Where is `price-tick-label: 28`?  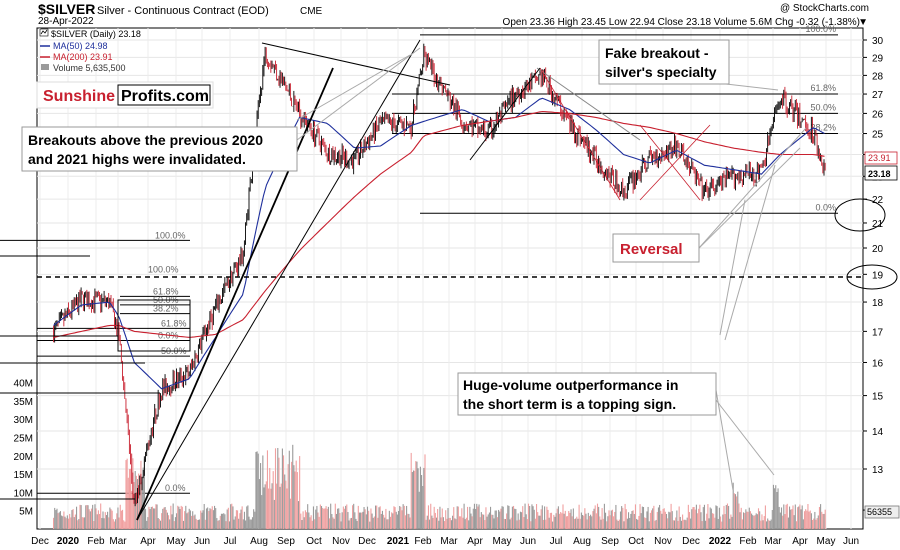
price-tick-label: 28 is located at coordinates (878, 76).